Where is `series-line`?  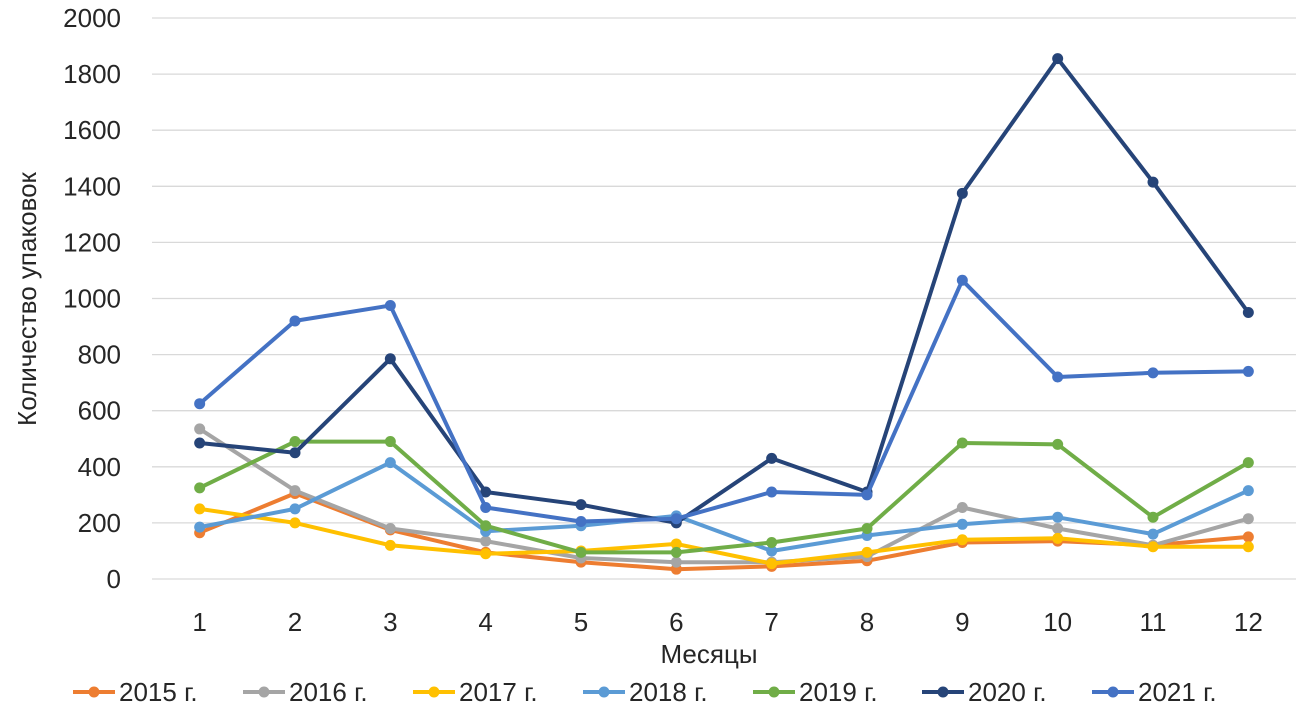 series-line is located at coordinates (724, 497).